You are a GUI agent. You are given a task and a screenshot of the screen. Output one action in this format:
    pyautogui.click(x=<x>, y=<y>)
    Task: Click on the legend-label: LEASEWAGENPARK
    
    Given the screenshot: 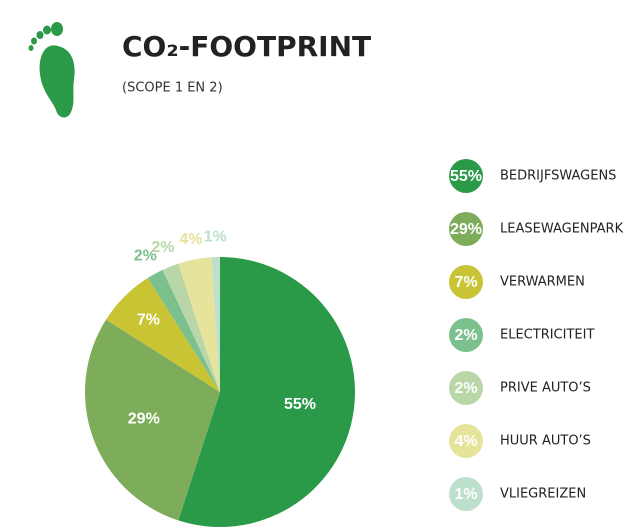 What is the action you would take?
    pyautogui.click(x=562, y=229)
    